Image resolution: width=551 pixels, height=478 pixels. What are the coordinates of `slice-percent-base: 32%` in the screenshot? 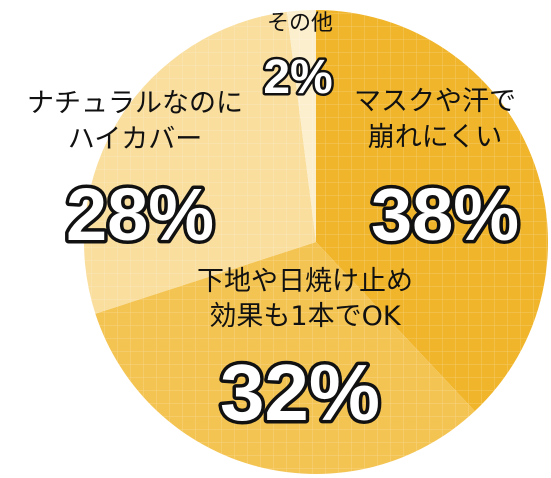 It's located at (300, 392).